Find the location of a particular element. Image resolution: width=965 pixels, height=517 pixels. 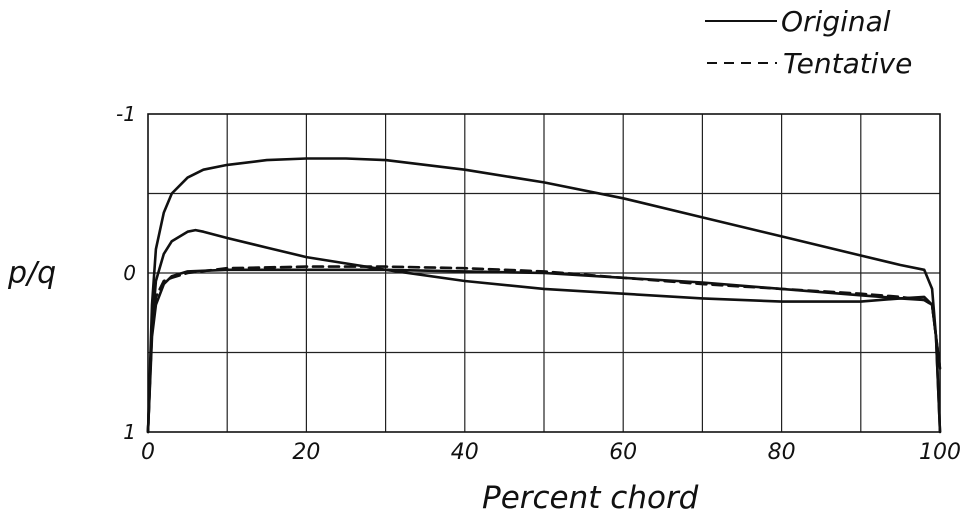

y-tick-label: 0 is located at coordinates (129, 273).